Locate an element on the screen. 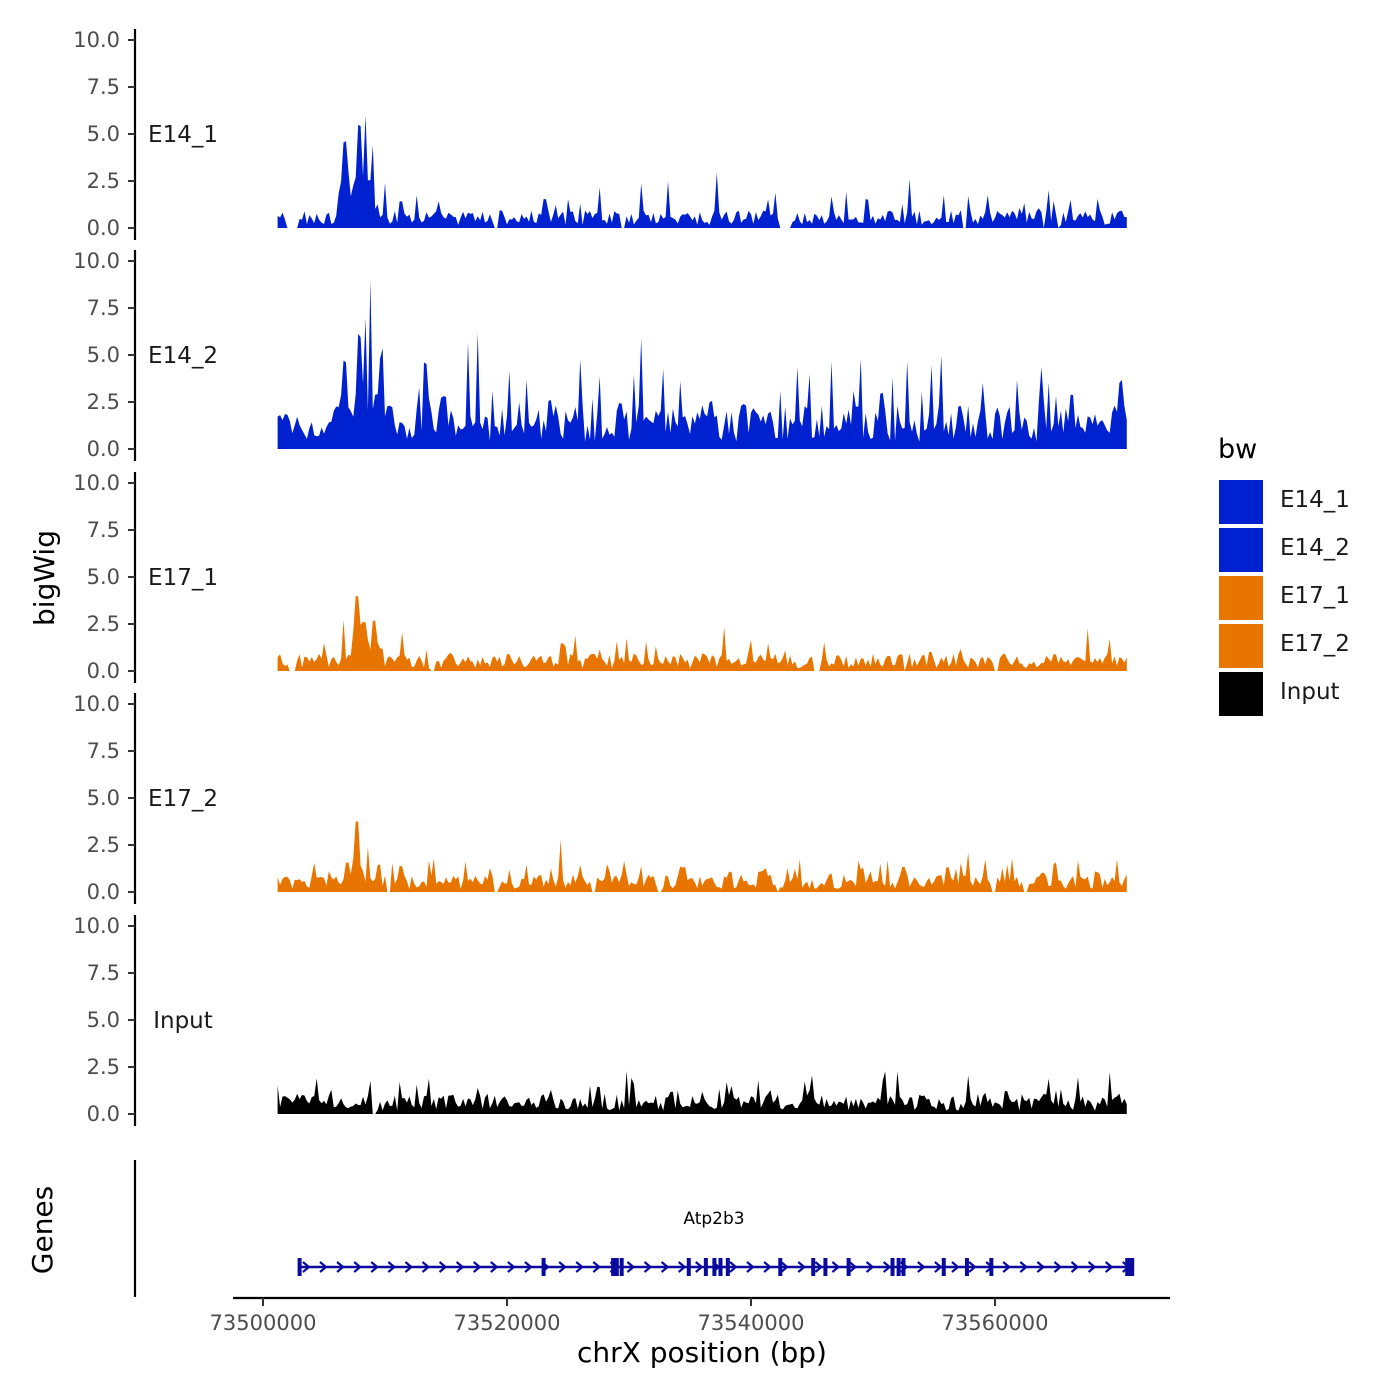 The width and height of the screenshot is (1400, 1400). x-axis: 73500000 73520000 73540000 73560000 is located at coordinates (690, 1315).